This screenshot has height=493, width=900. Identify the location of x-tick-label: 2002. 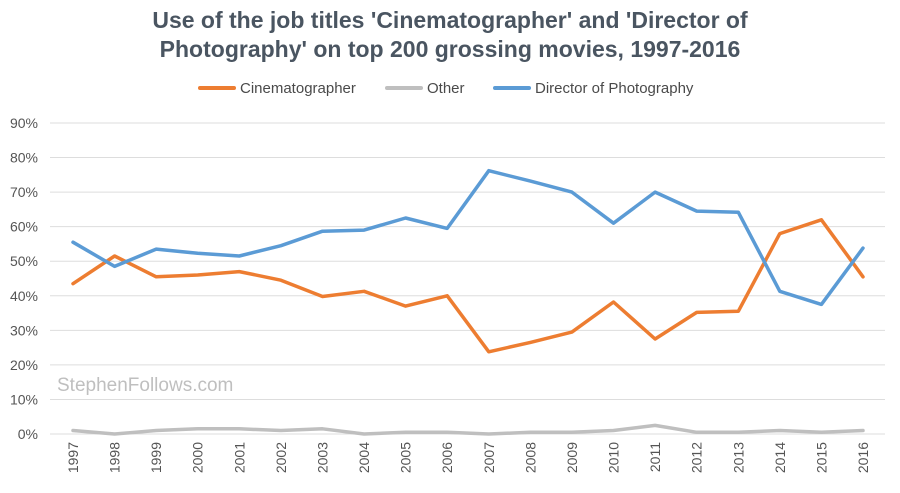
(281, 457).